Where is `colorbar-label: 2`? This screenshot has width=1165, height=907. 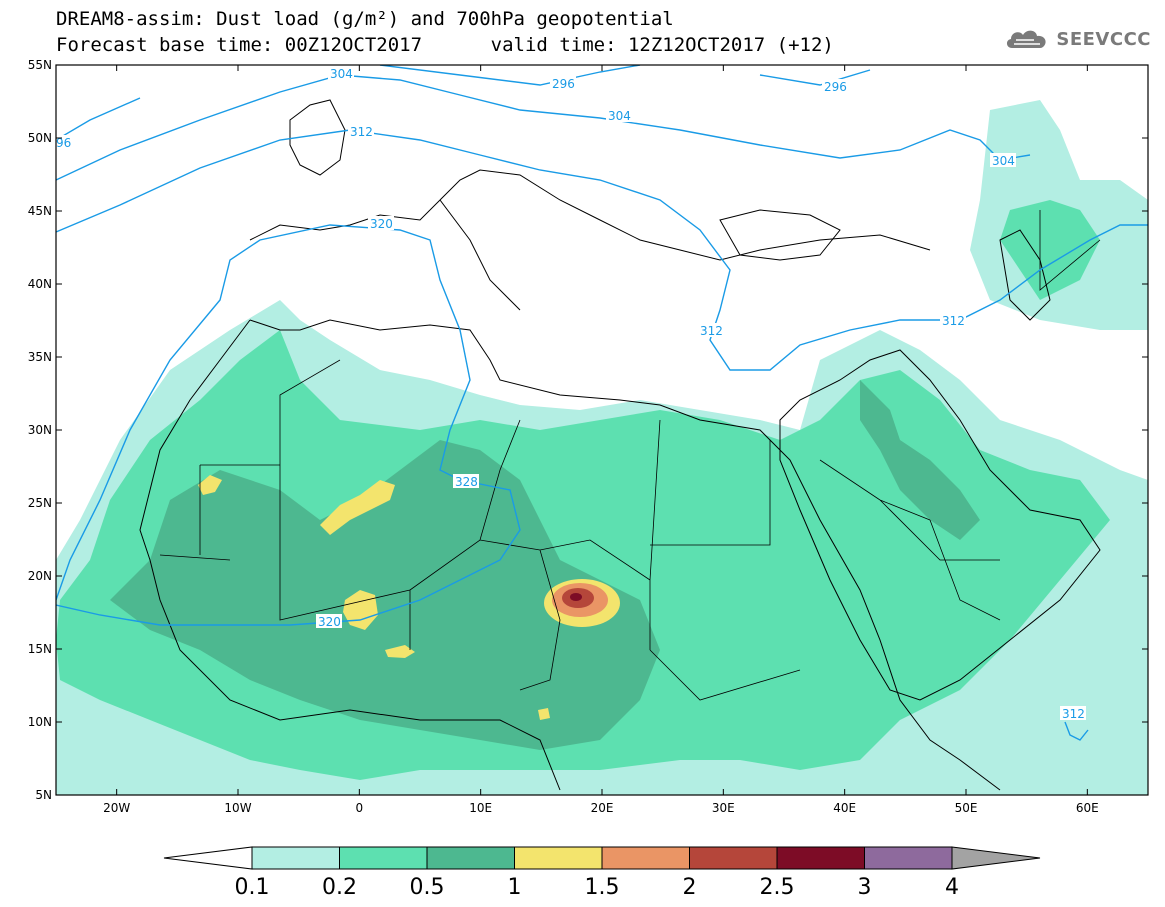
colorbar-label: 2 is located at coordinates (690, 887).